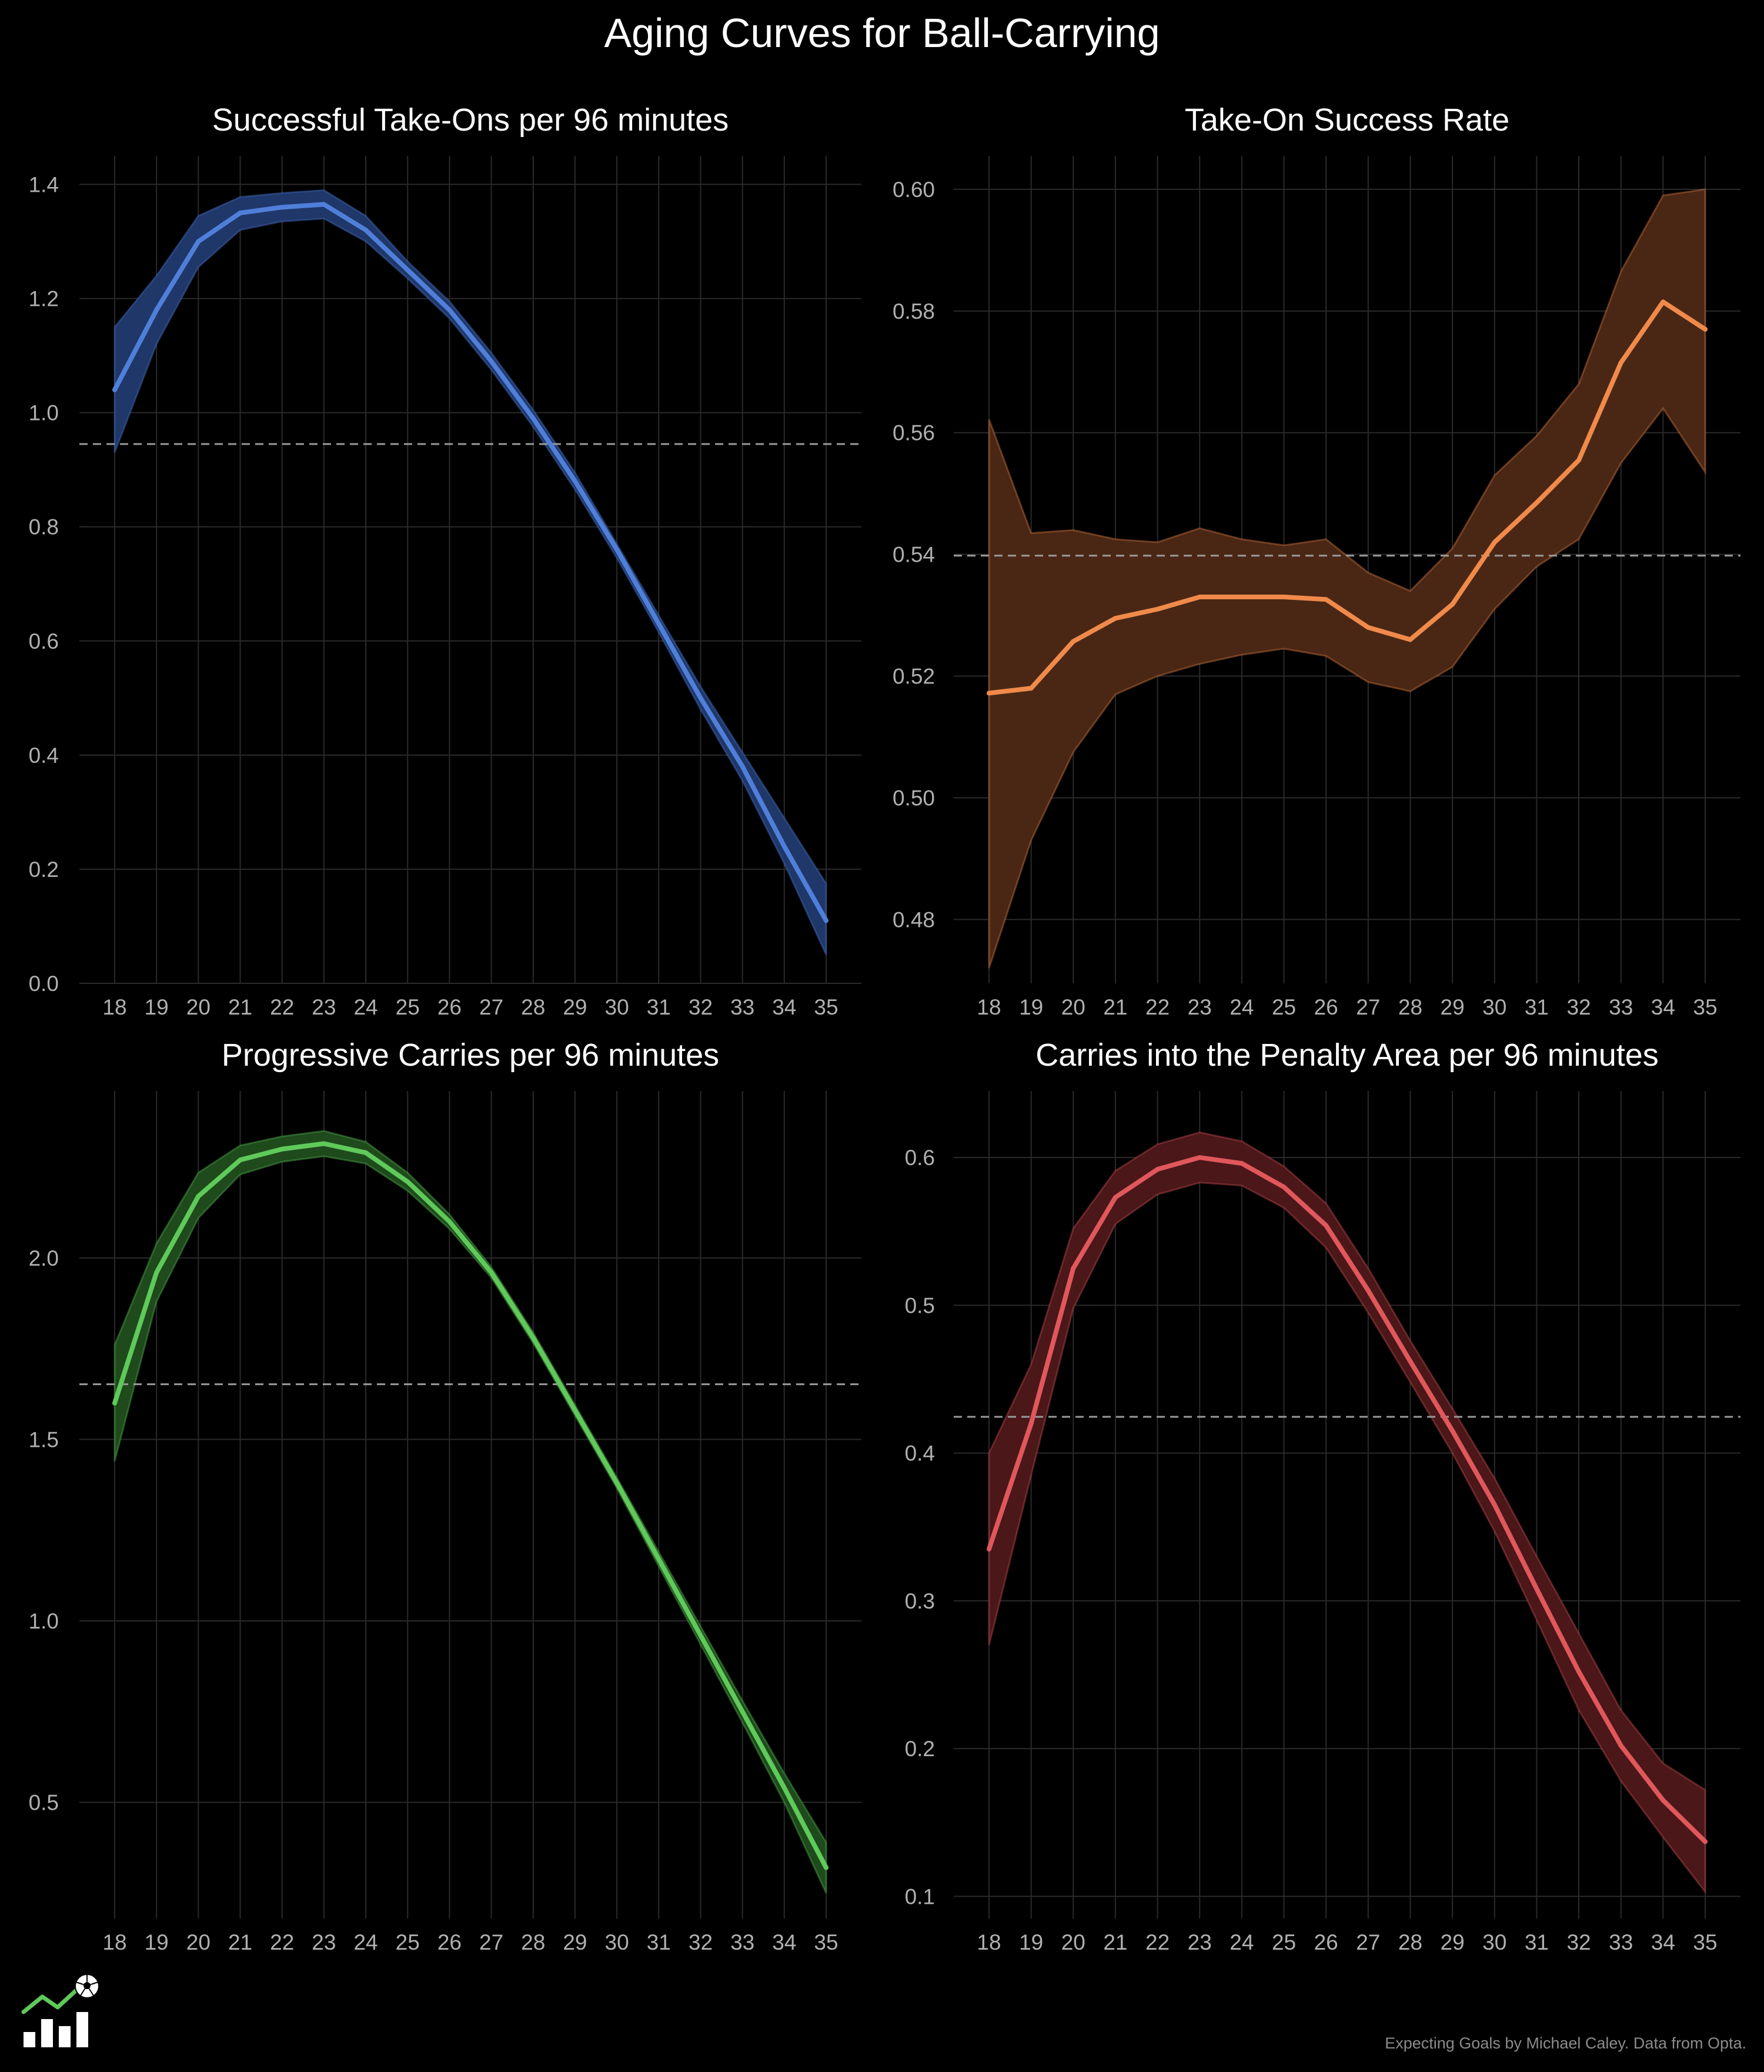 This screenshot has height=2072, width=1764. I want to click on y-tick-label: 0.0, so click(44, 984).